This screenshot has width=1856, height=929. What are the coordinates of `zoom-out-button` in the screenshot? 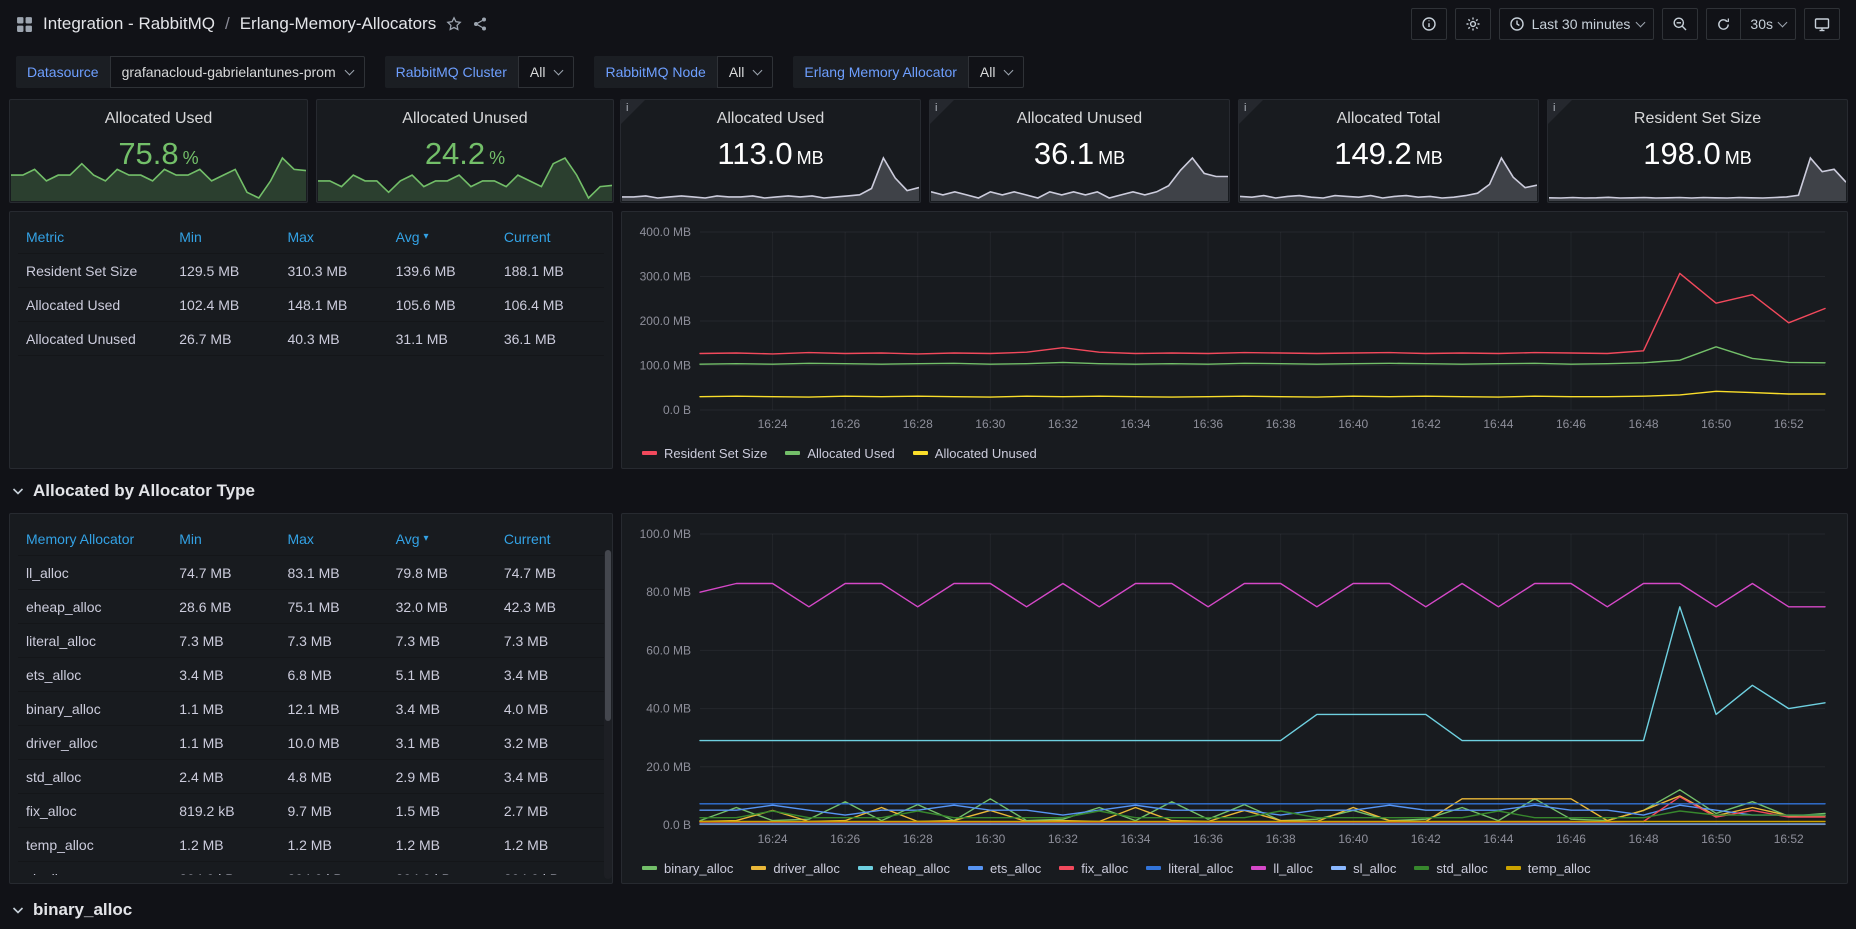 It's located at (1680, 24).